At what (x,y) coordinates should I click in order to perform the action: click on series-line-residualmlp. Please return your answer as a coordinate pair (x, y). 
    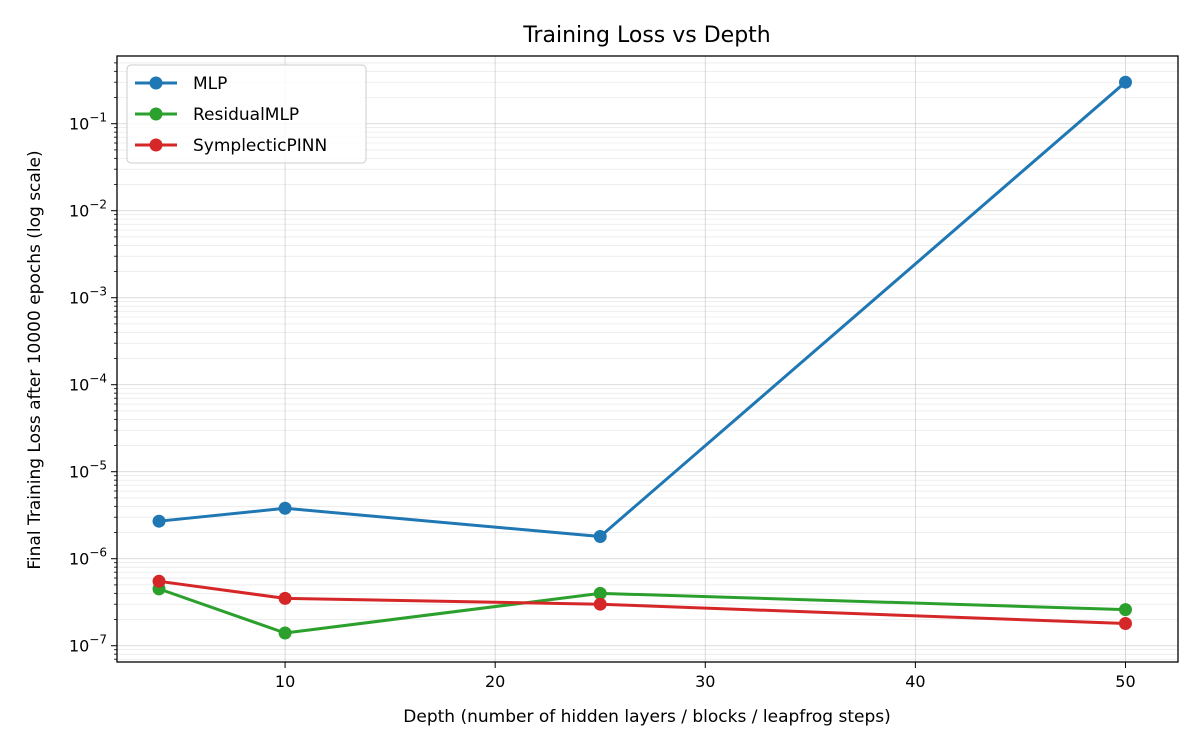
    Looking at the image, I should click on (642, 611).